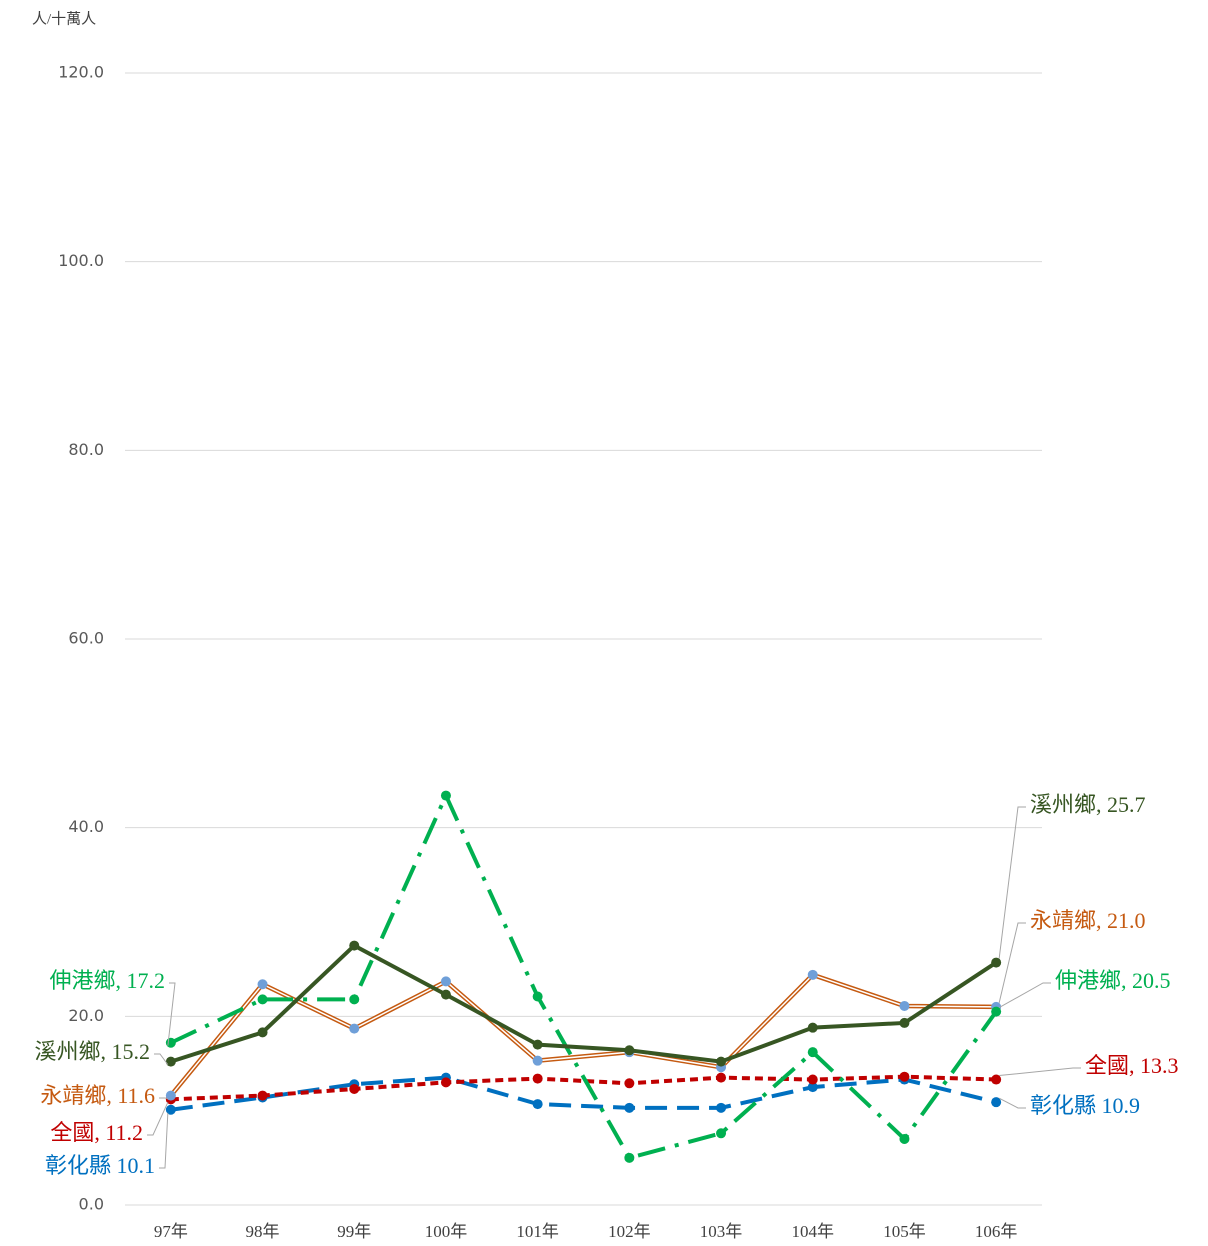  I want to click on data-label: 全國, 13.3, so click(1132, 1065).